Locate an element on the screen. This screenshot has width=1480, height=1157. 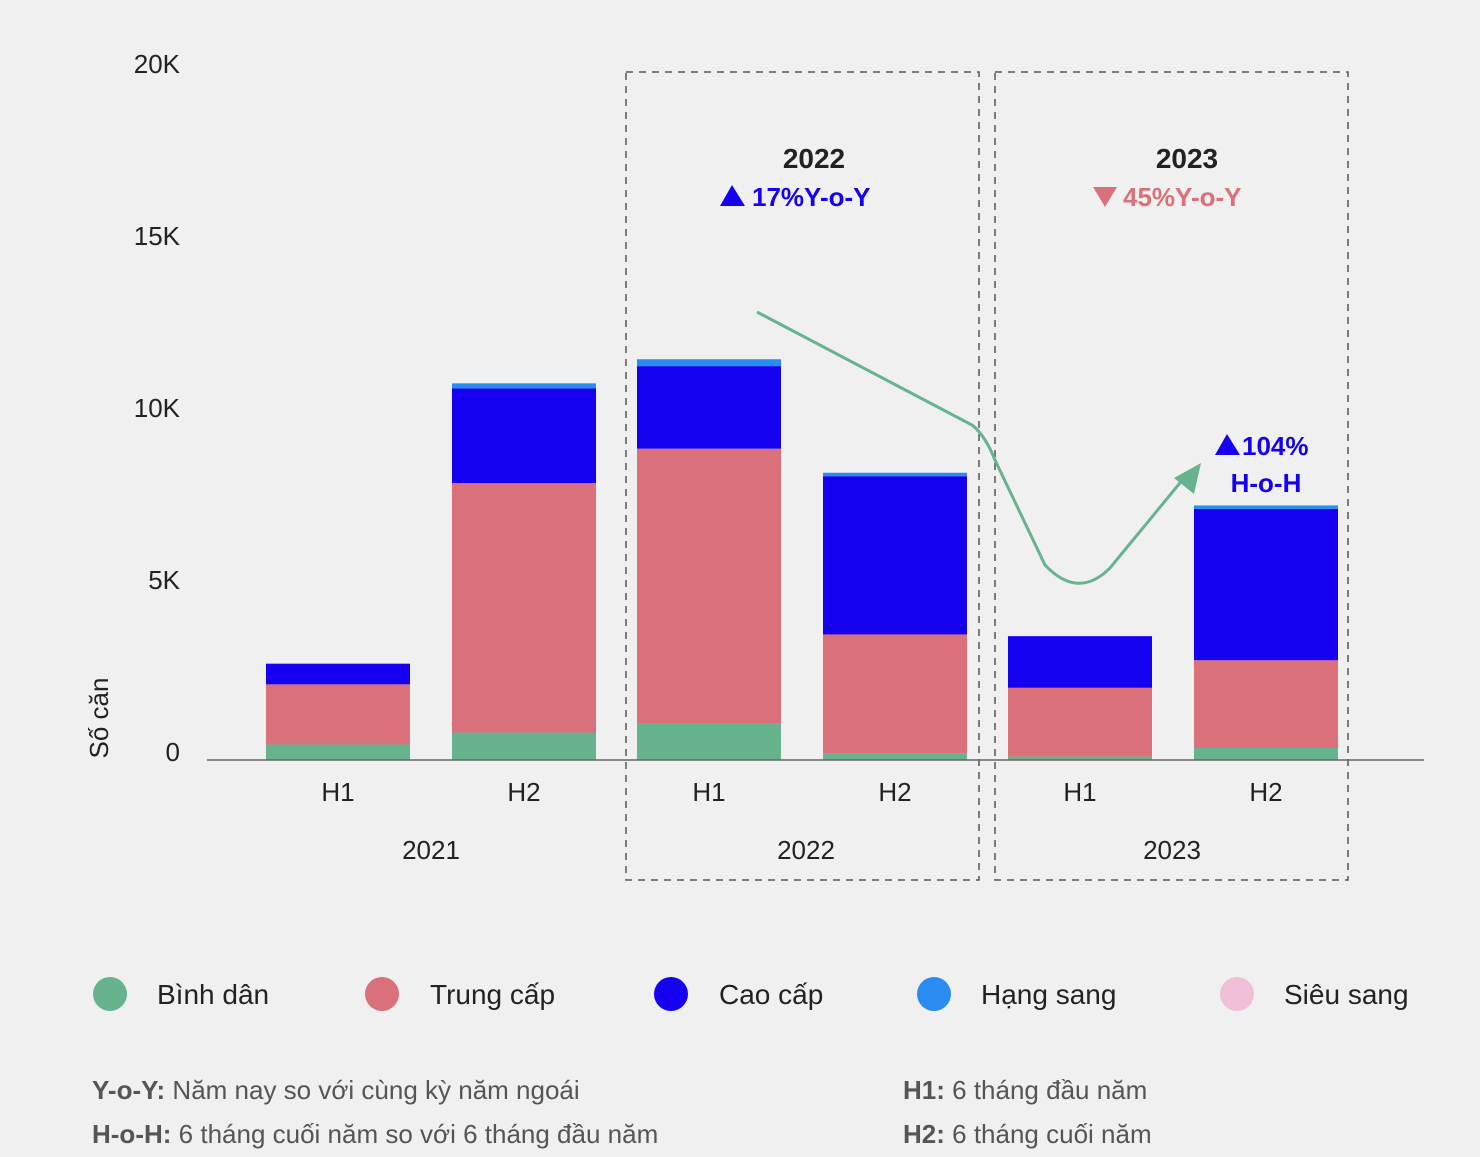
triangle-down-icon is located at coordinates (1105, 197).